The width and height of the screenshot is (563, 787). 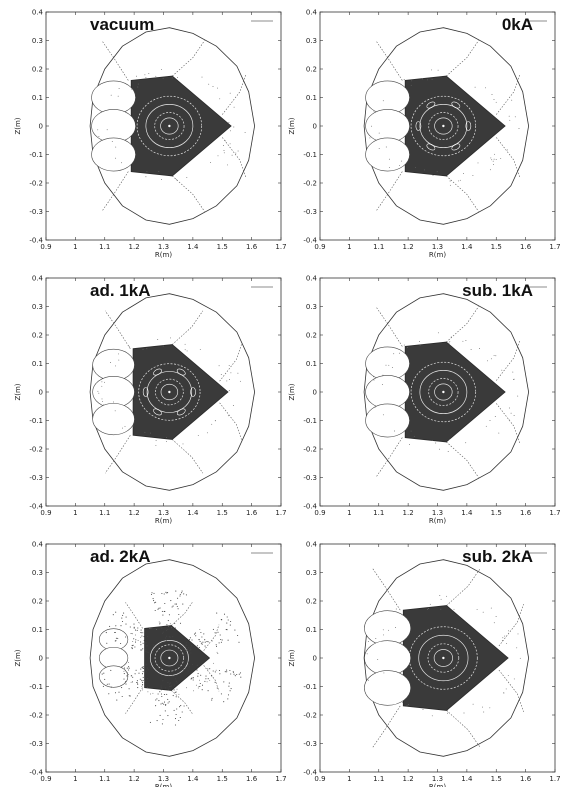 I want to click on separatrix-lobe, so click(x=113, y=676).